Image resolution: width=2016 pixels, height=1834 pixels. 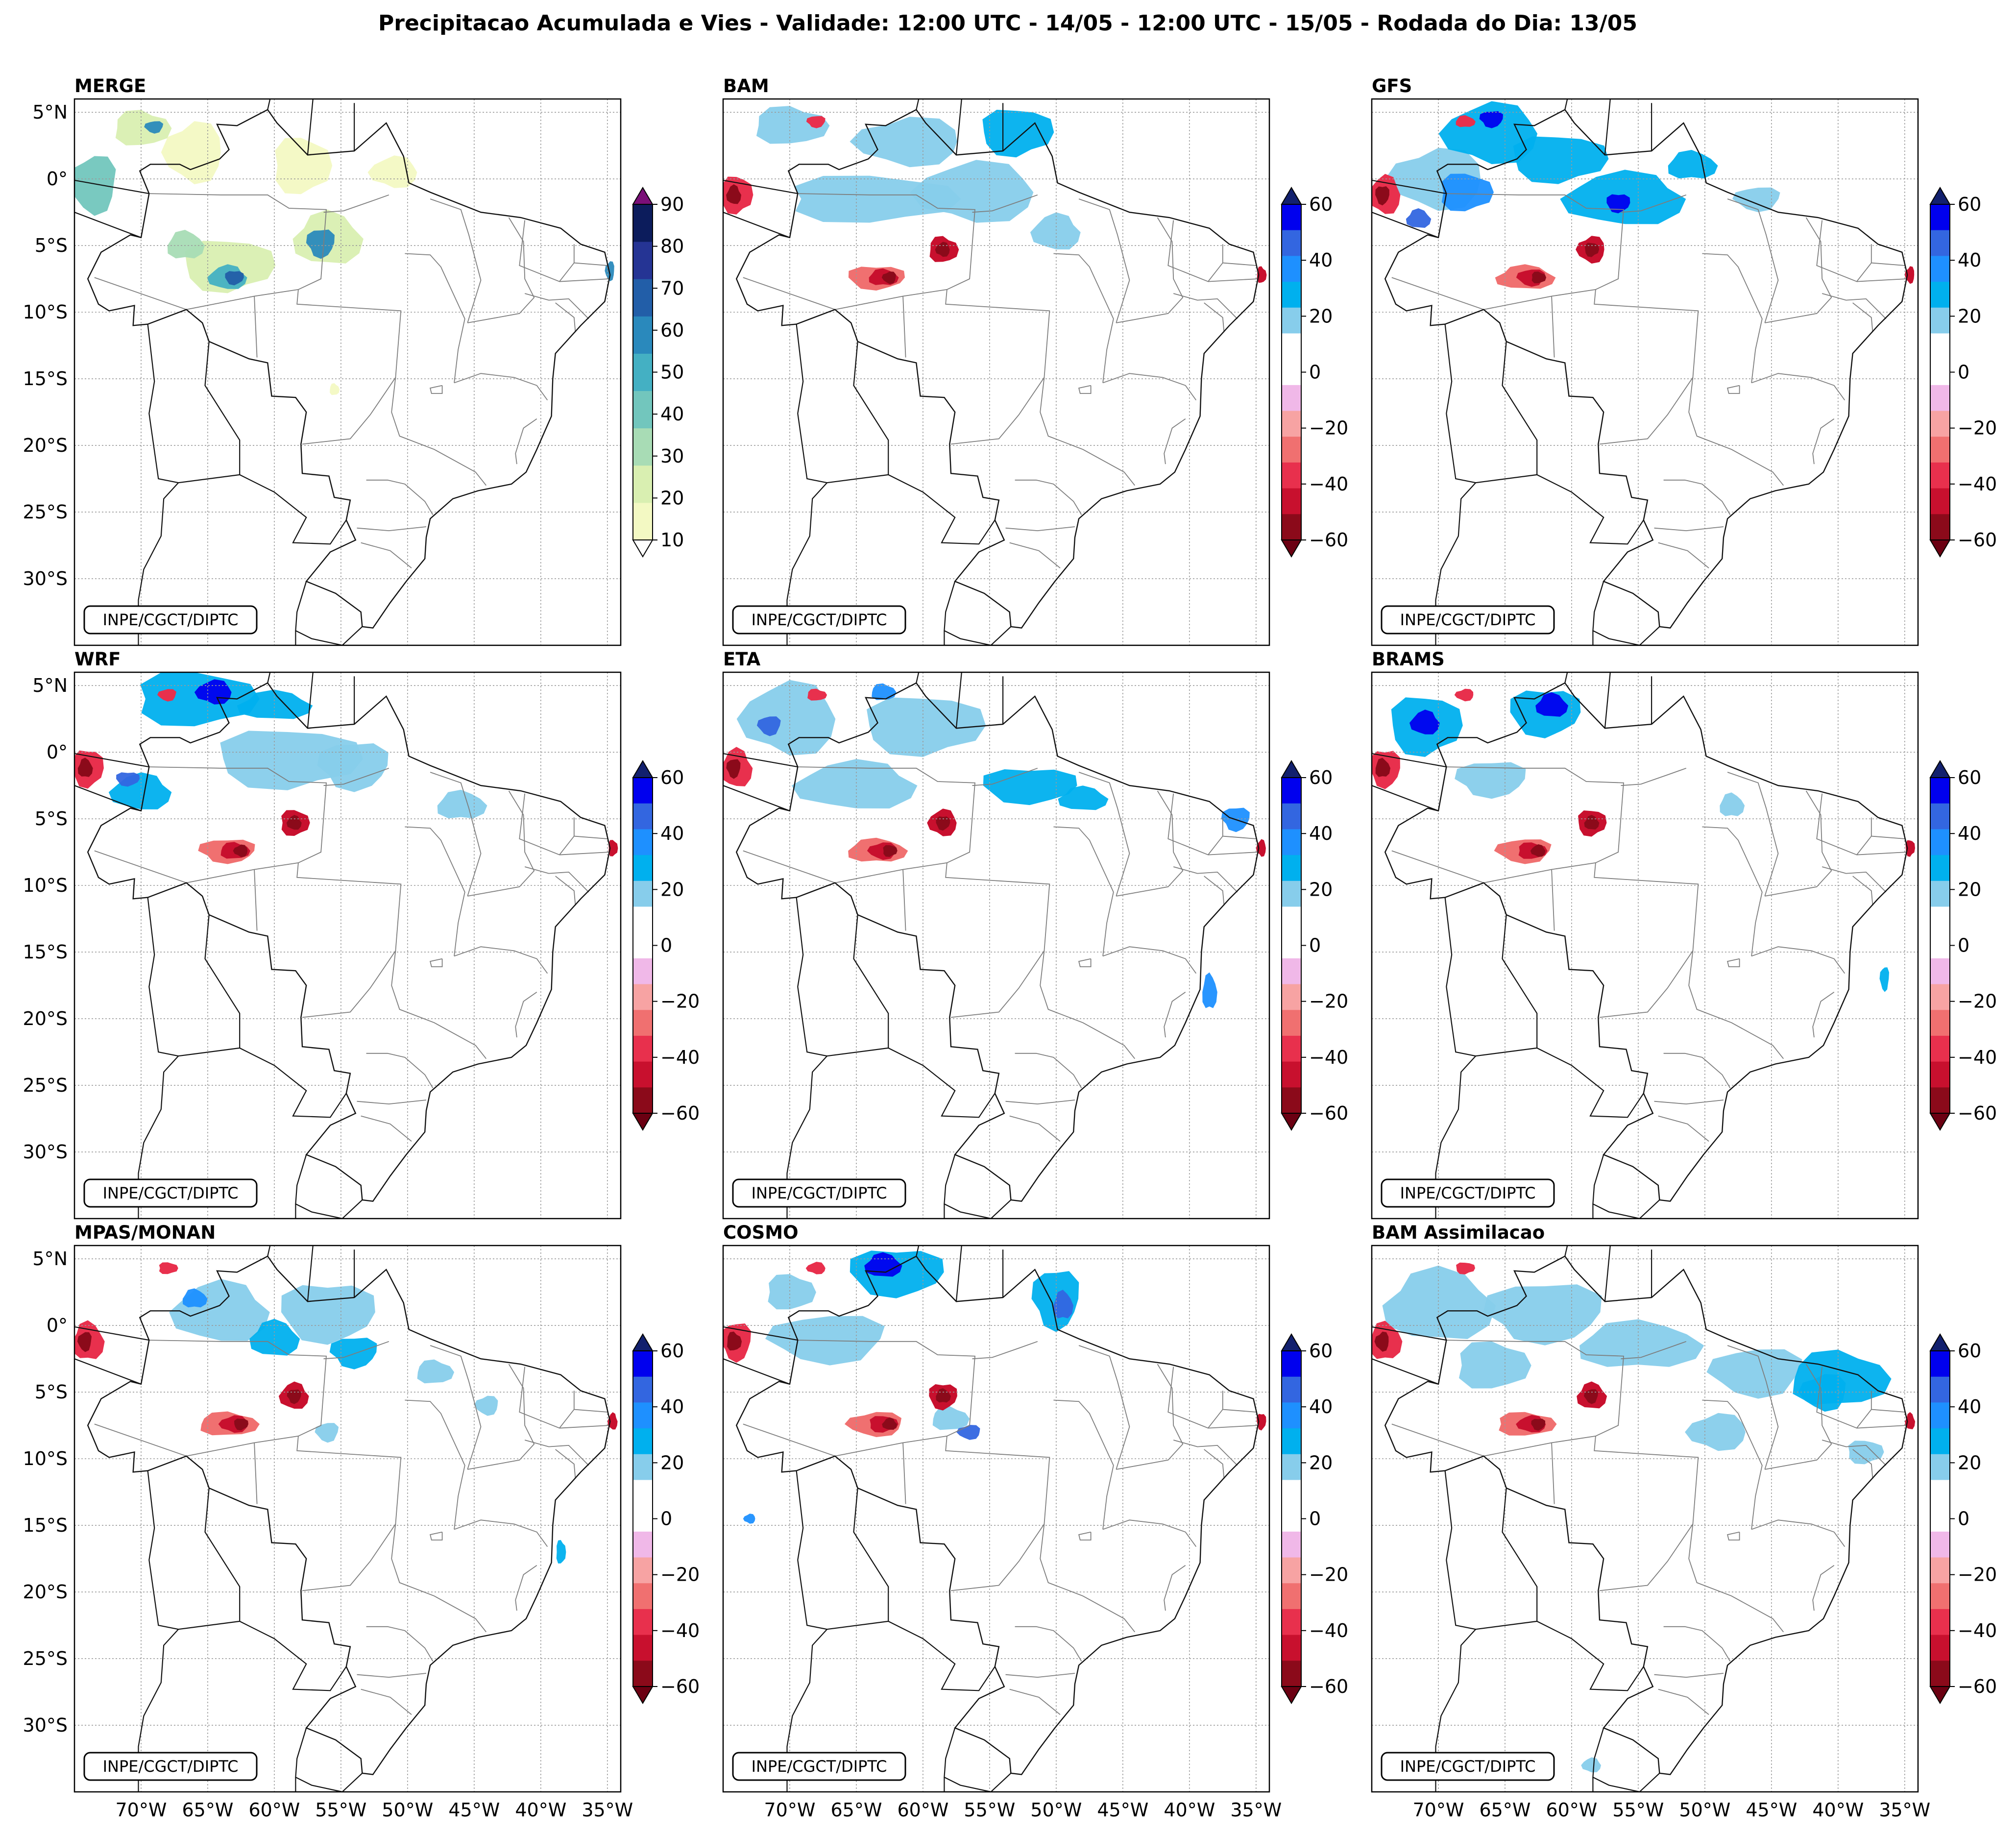 What do you see at coordinates (1963, 945) in the screenshot?
I see `colorbar: 60 40 20 0 −20 −40 −60` at bounding box center [1963, 945].